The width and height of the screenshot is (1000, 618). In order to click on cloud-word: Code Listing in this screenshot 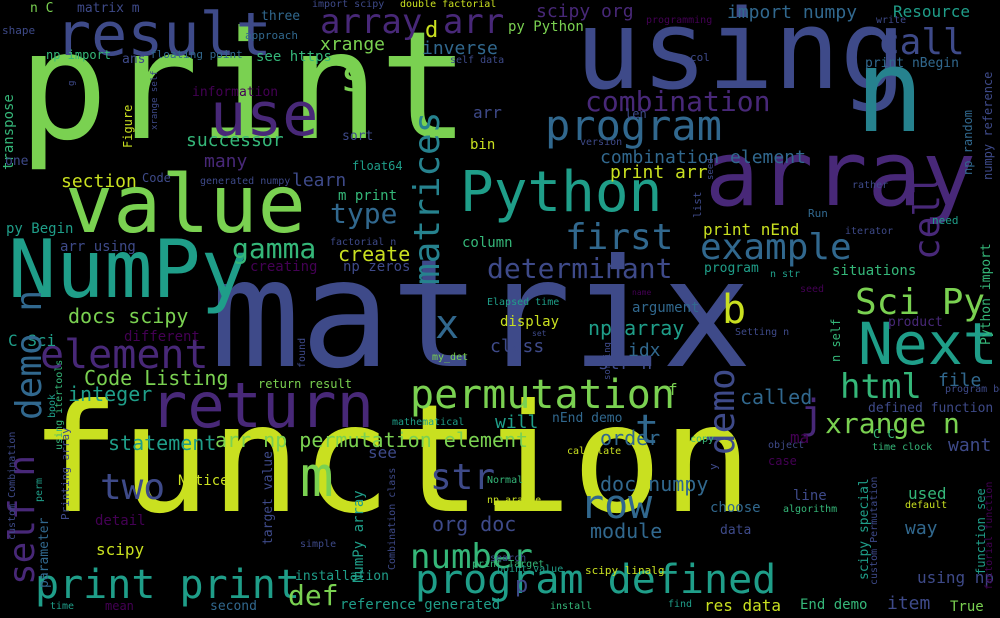, I will do `click(156, 378)`.